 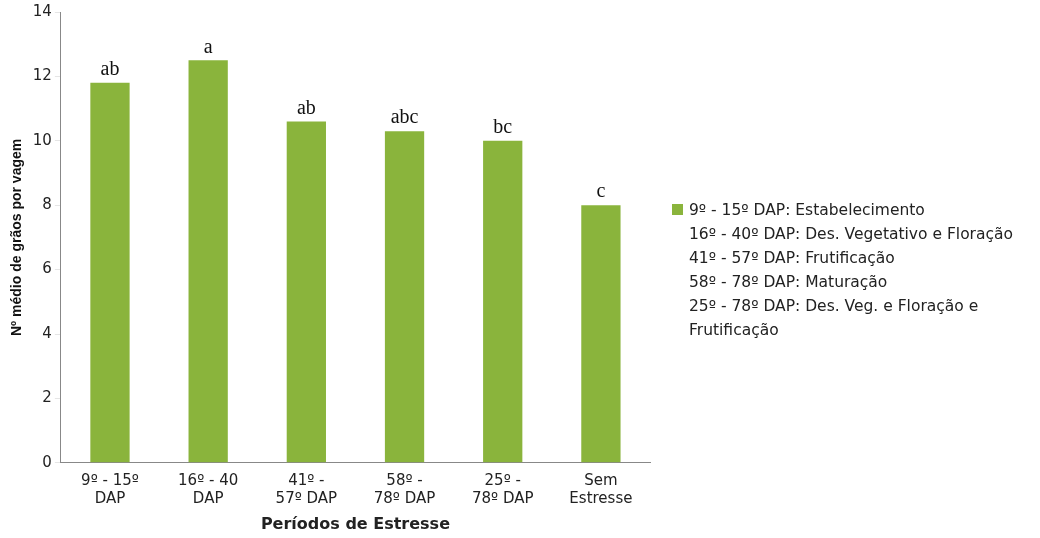 What do you see at coordinates (306, 488) in the screenshot?
I see `x-tick-label: 41º - 57º DAP` at bounding box center [306, 488].